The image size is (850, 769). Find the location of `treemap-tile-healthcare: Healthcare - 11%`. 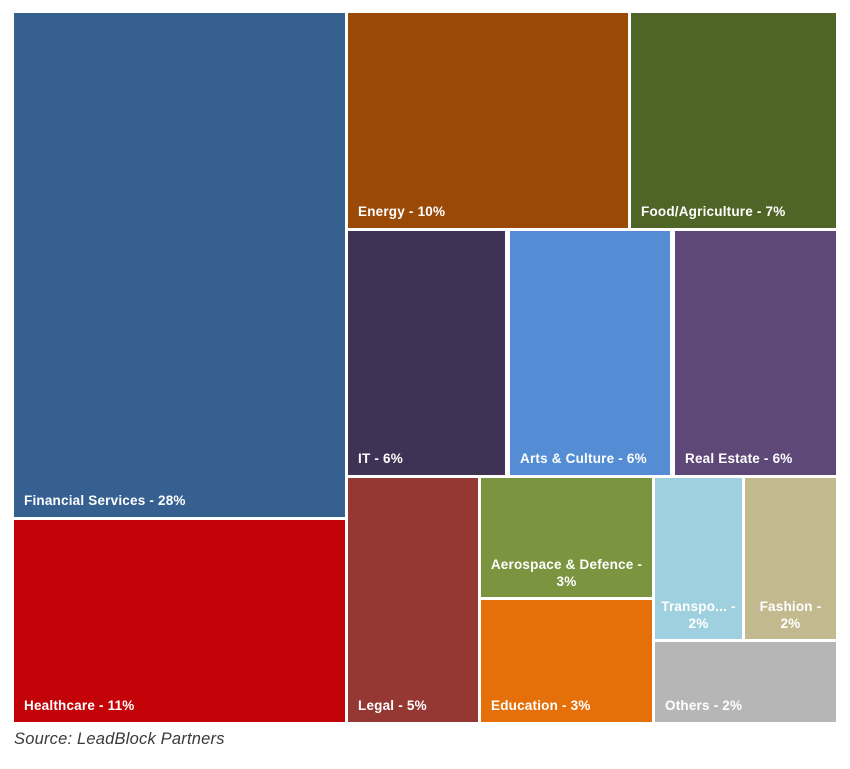

treemap-tile-healthcare: Healthcare - 11% is located at coordinates (179, 621).